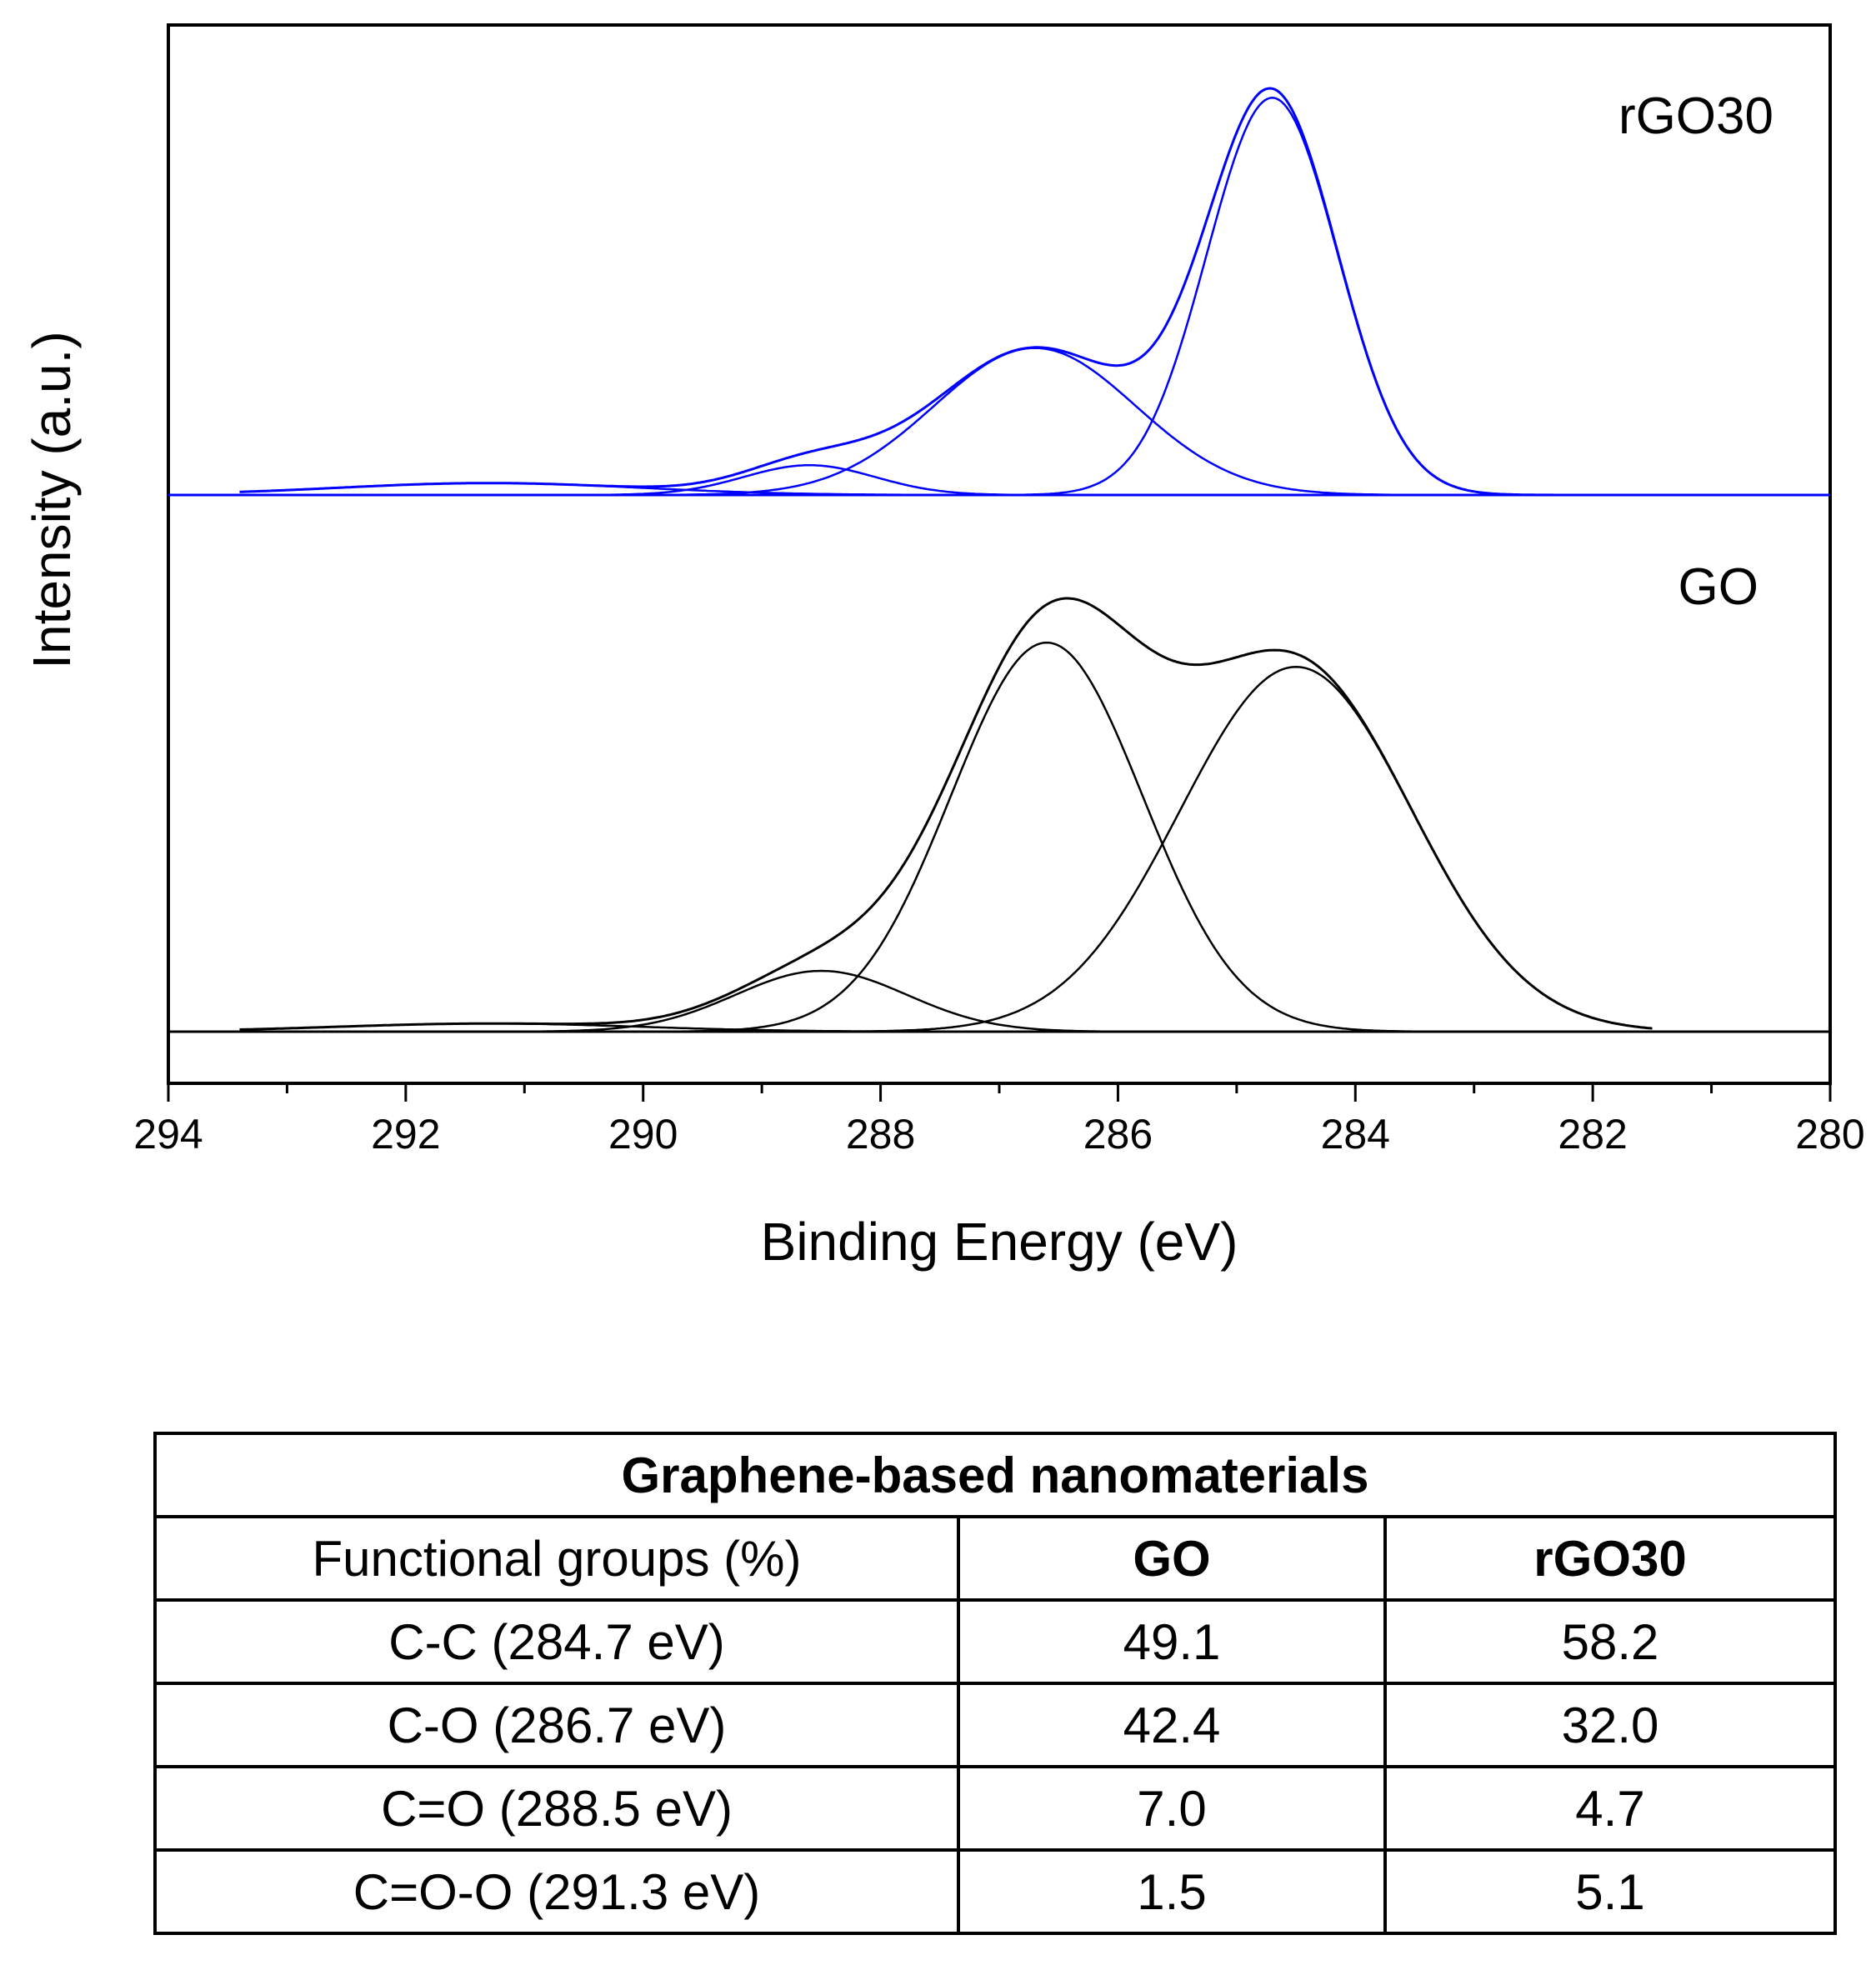 The width and height of the screenshot is (1876, 1985). Describe the element at coordinates (1172, 1808) in the screenshot. I see `cell-go: 7.0` at that location.